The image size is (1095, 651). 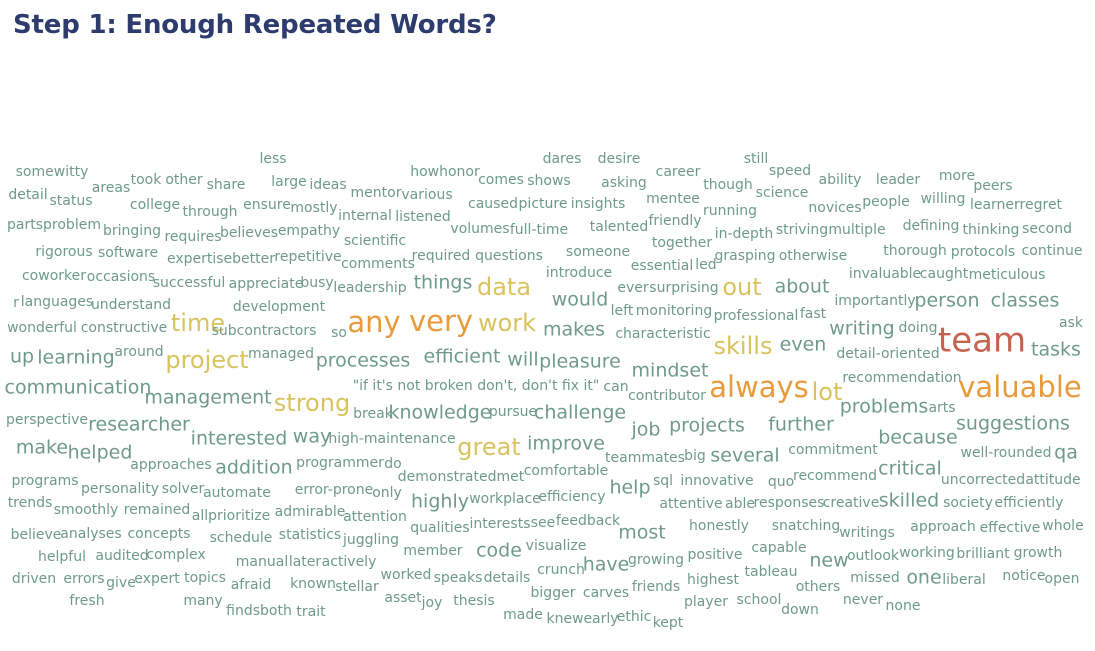 I want to click on word: communication, so click(x=78, y=388).